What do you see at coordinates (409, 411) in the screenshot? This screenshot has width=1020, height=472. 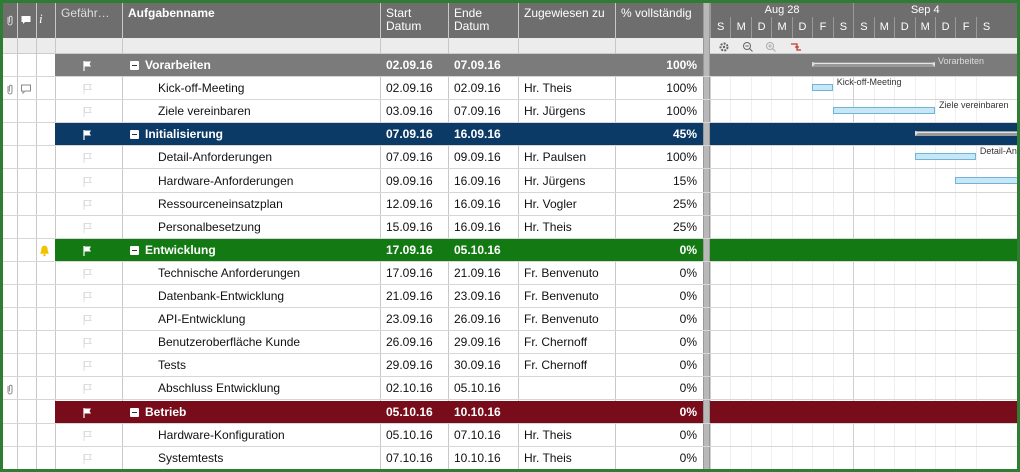 I see `start-date: 05.10.16` at bounding box center [409, 411].